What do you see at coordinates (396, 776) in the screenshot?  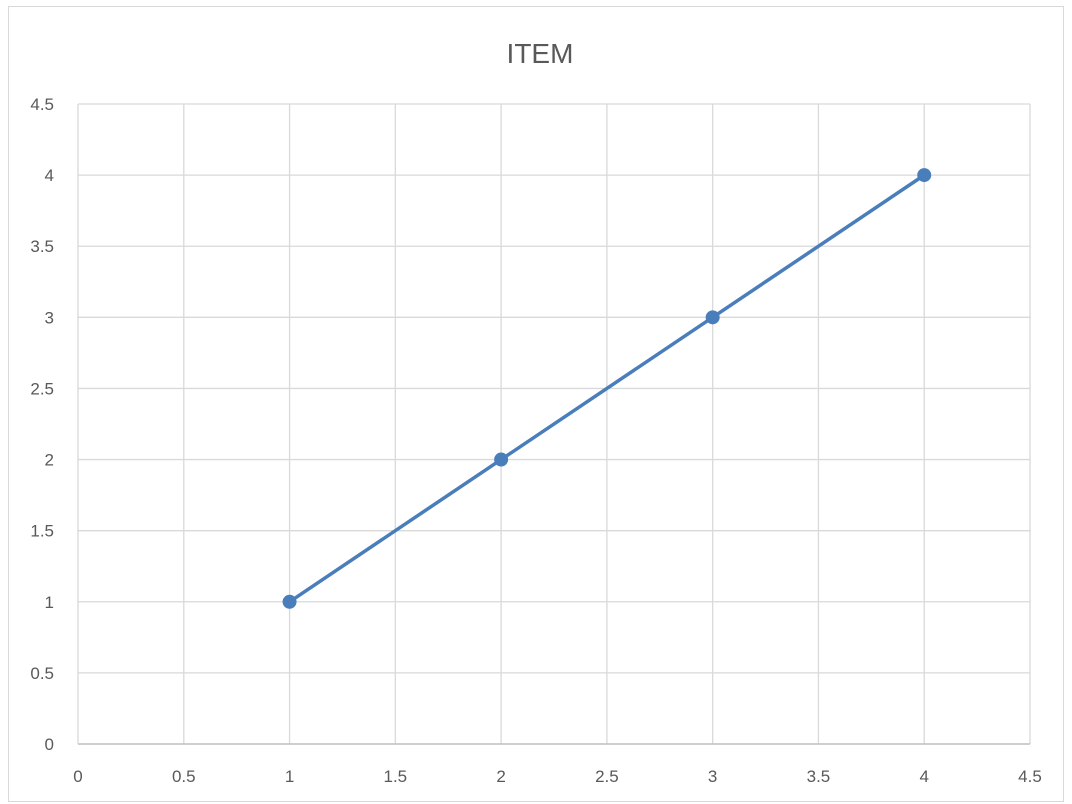 I see `x-tick-label: 1.5` at bounding box center [396, 776].